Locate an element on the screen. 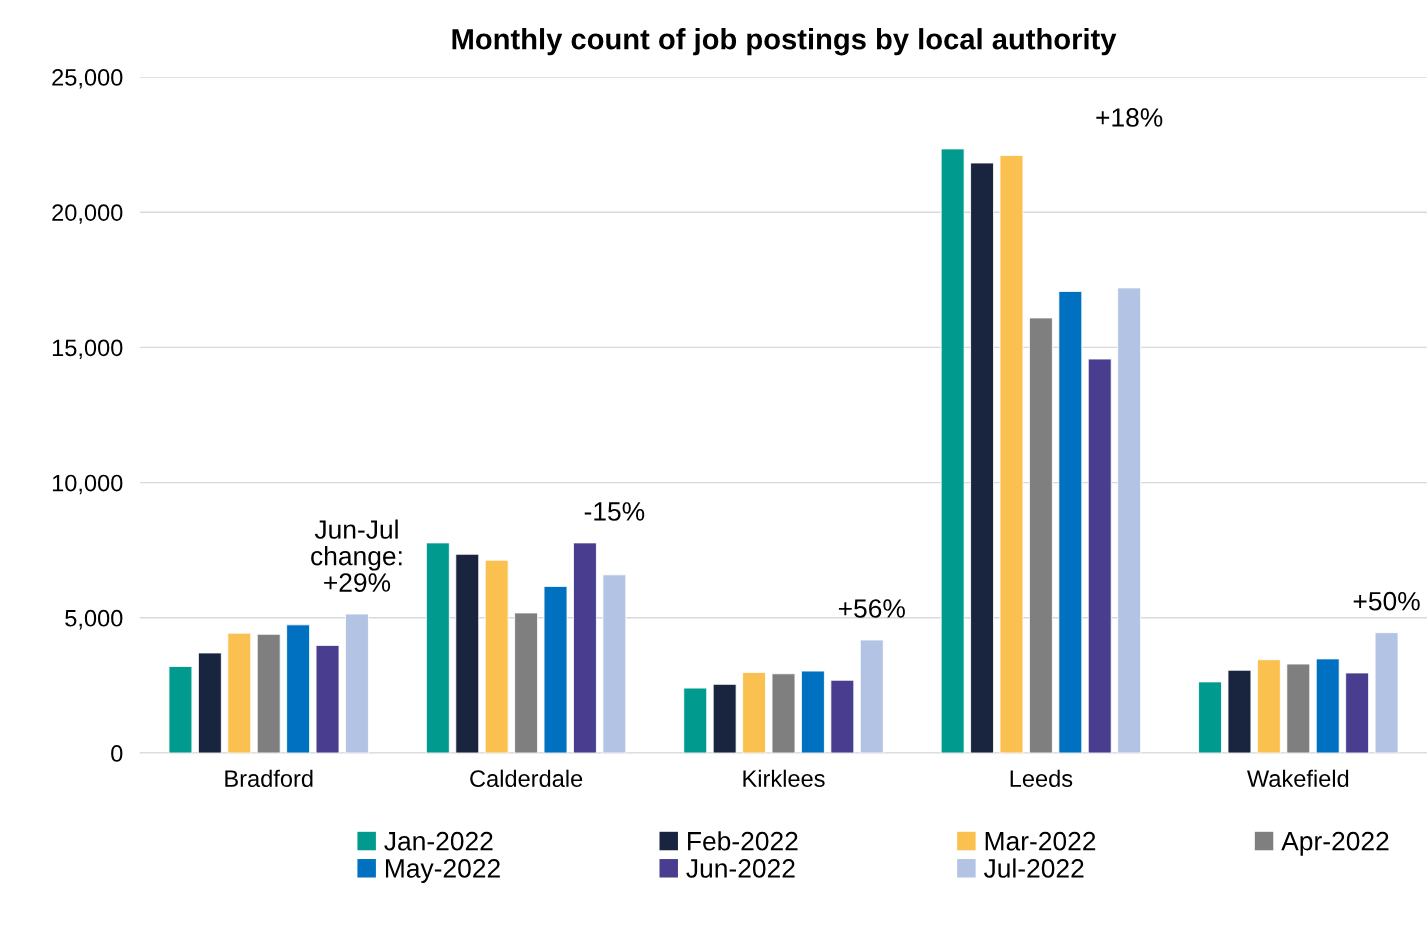  legend-label: May-2022 is located at coordinates (442, 871).